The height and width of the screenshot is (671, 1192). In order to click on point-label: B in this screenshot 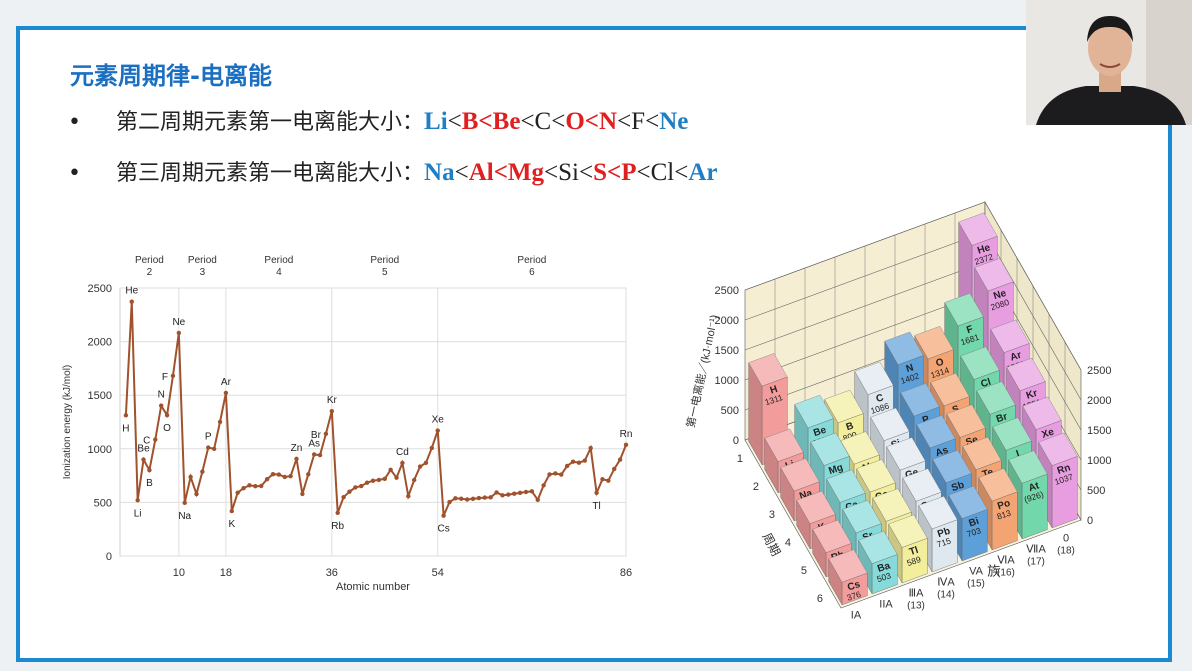, I will do `click(149, 483)`.